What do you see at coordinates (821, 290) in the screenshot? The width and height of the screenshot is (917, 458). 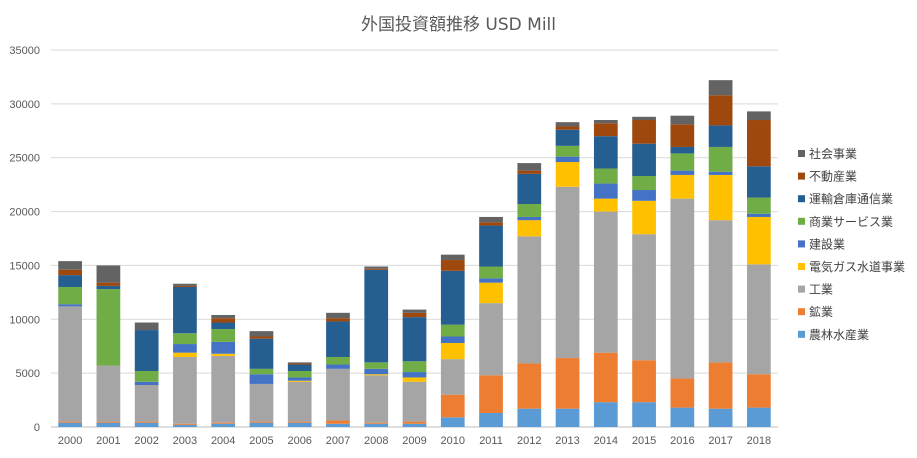 I see `legend-label: 工業` at bounding box center [821, 290].